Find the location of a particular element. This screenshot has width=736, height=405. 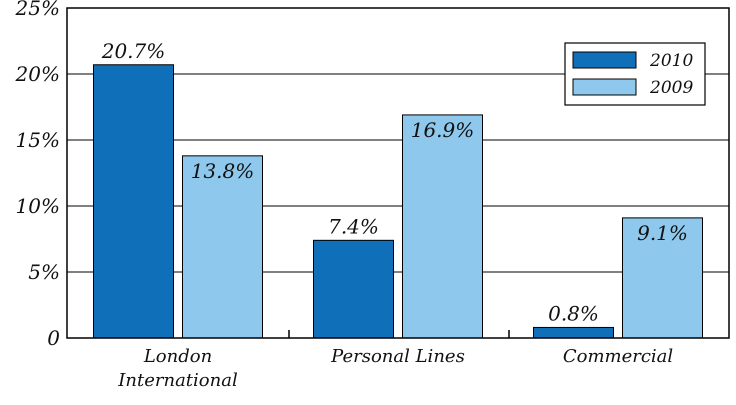

data-label: 13.8% is located at coordinates (223, 171).